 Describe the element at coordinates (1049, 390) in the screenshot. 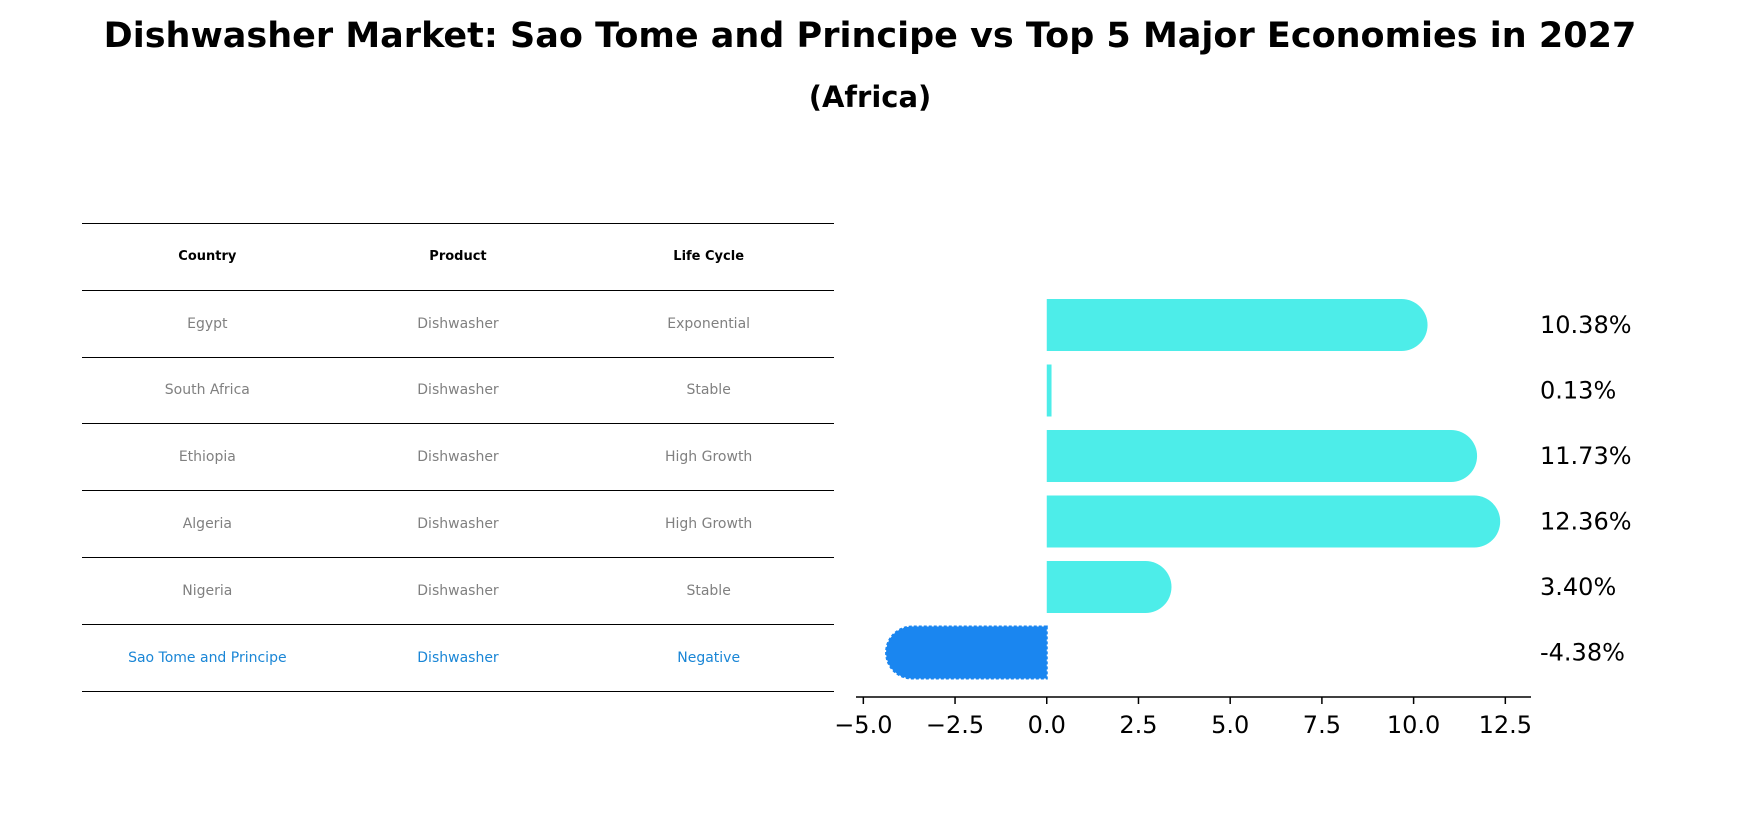

I see `bar-south-africa` at that location.